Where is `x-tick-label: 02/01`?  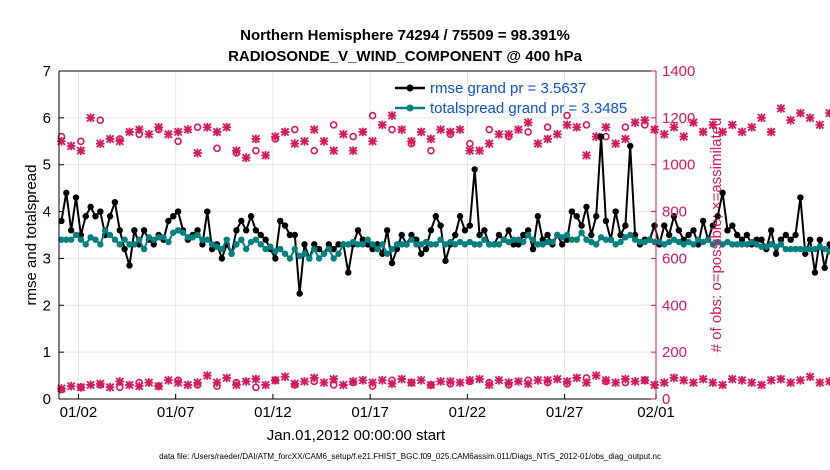
x-tick-label: 02/01 is located at coordinates (656, 412).